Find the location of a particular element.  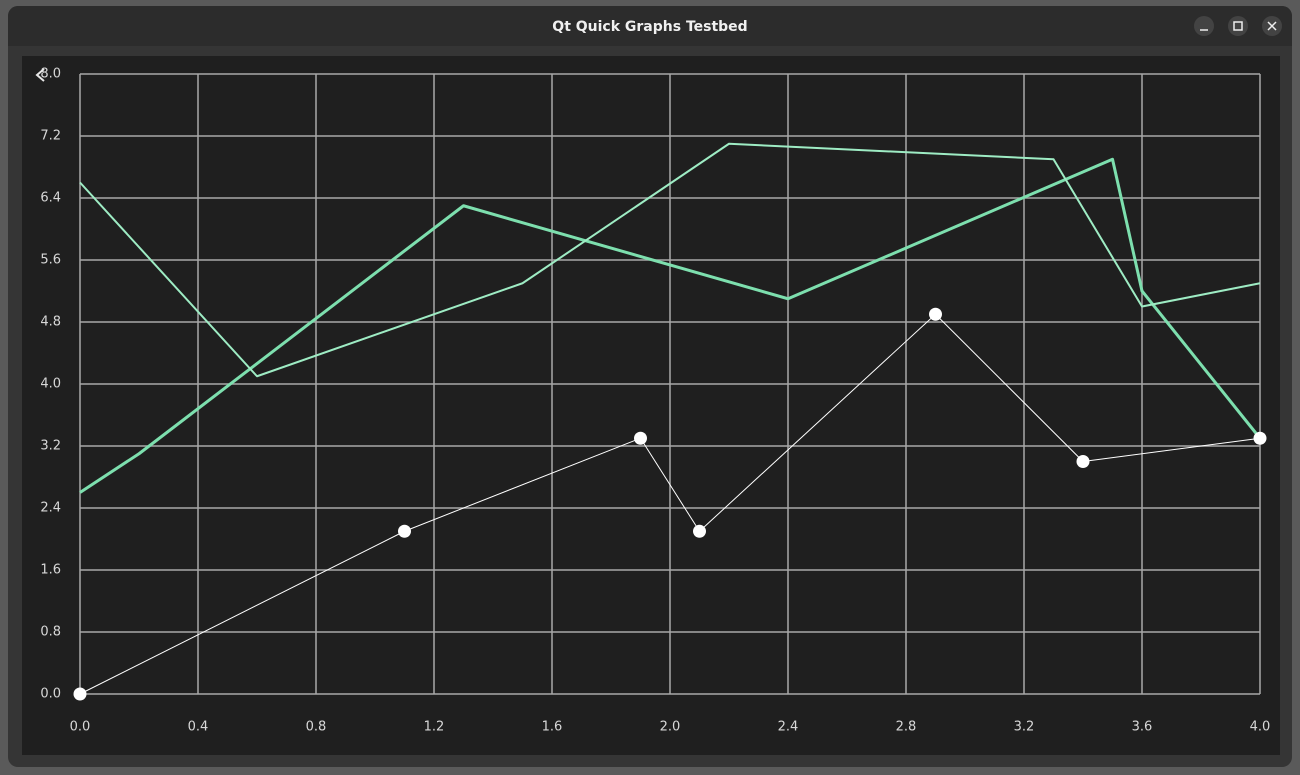

window-title: Qt Quick Graphs Testbed is located at coordinates (649, 27).